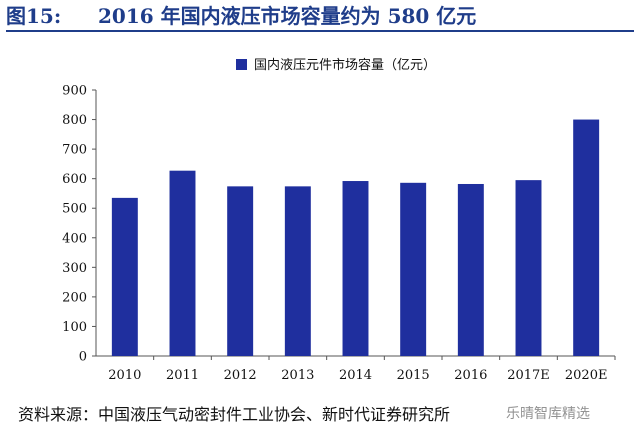 This screenshot has width=640, height=442. What do you see at coordinates (182, 375) in the screenshot?
I see `x-tick-label: 2011` at bounding box center [182, 375].